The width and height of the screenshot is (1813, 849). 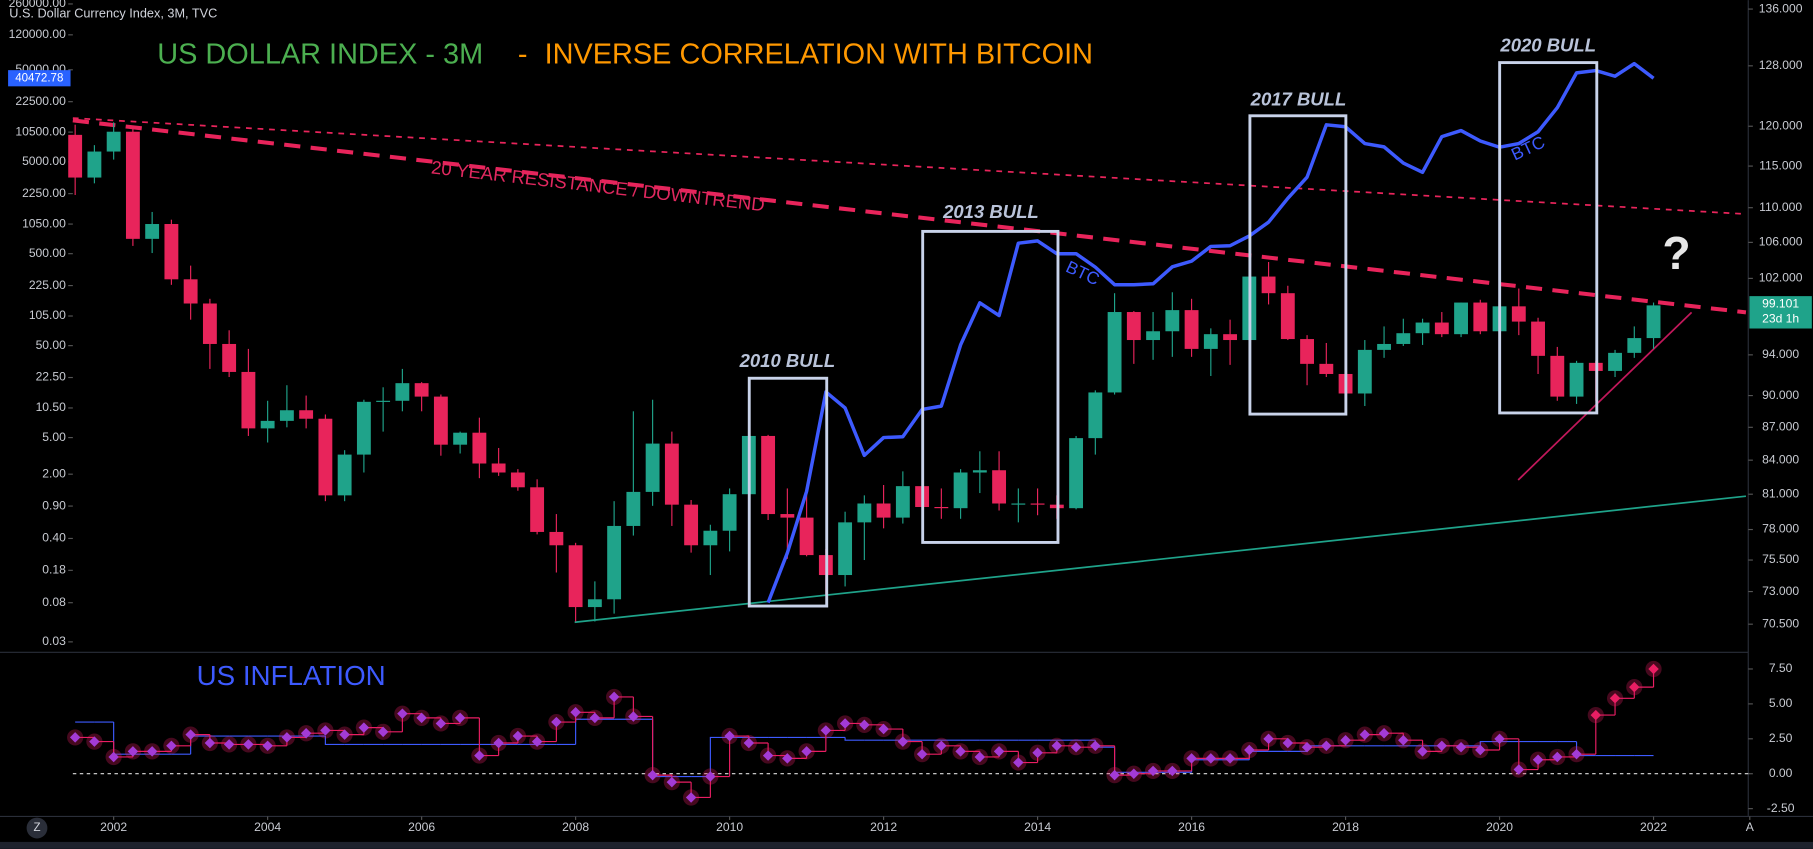 What do you see at coordinates (1780, 623) in the screenshot?
I see `y-tick-label: 70.500` at bounding box center [1780, 623].